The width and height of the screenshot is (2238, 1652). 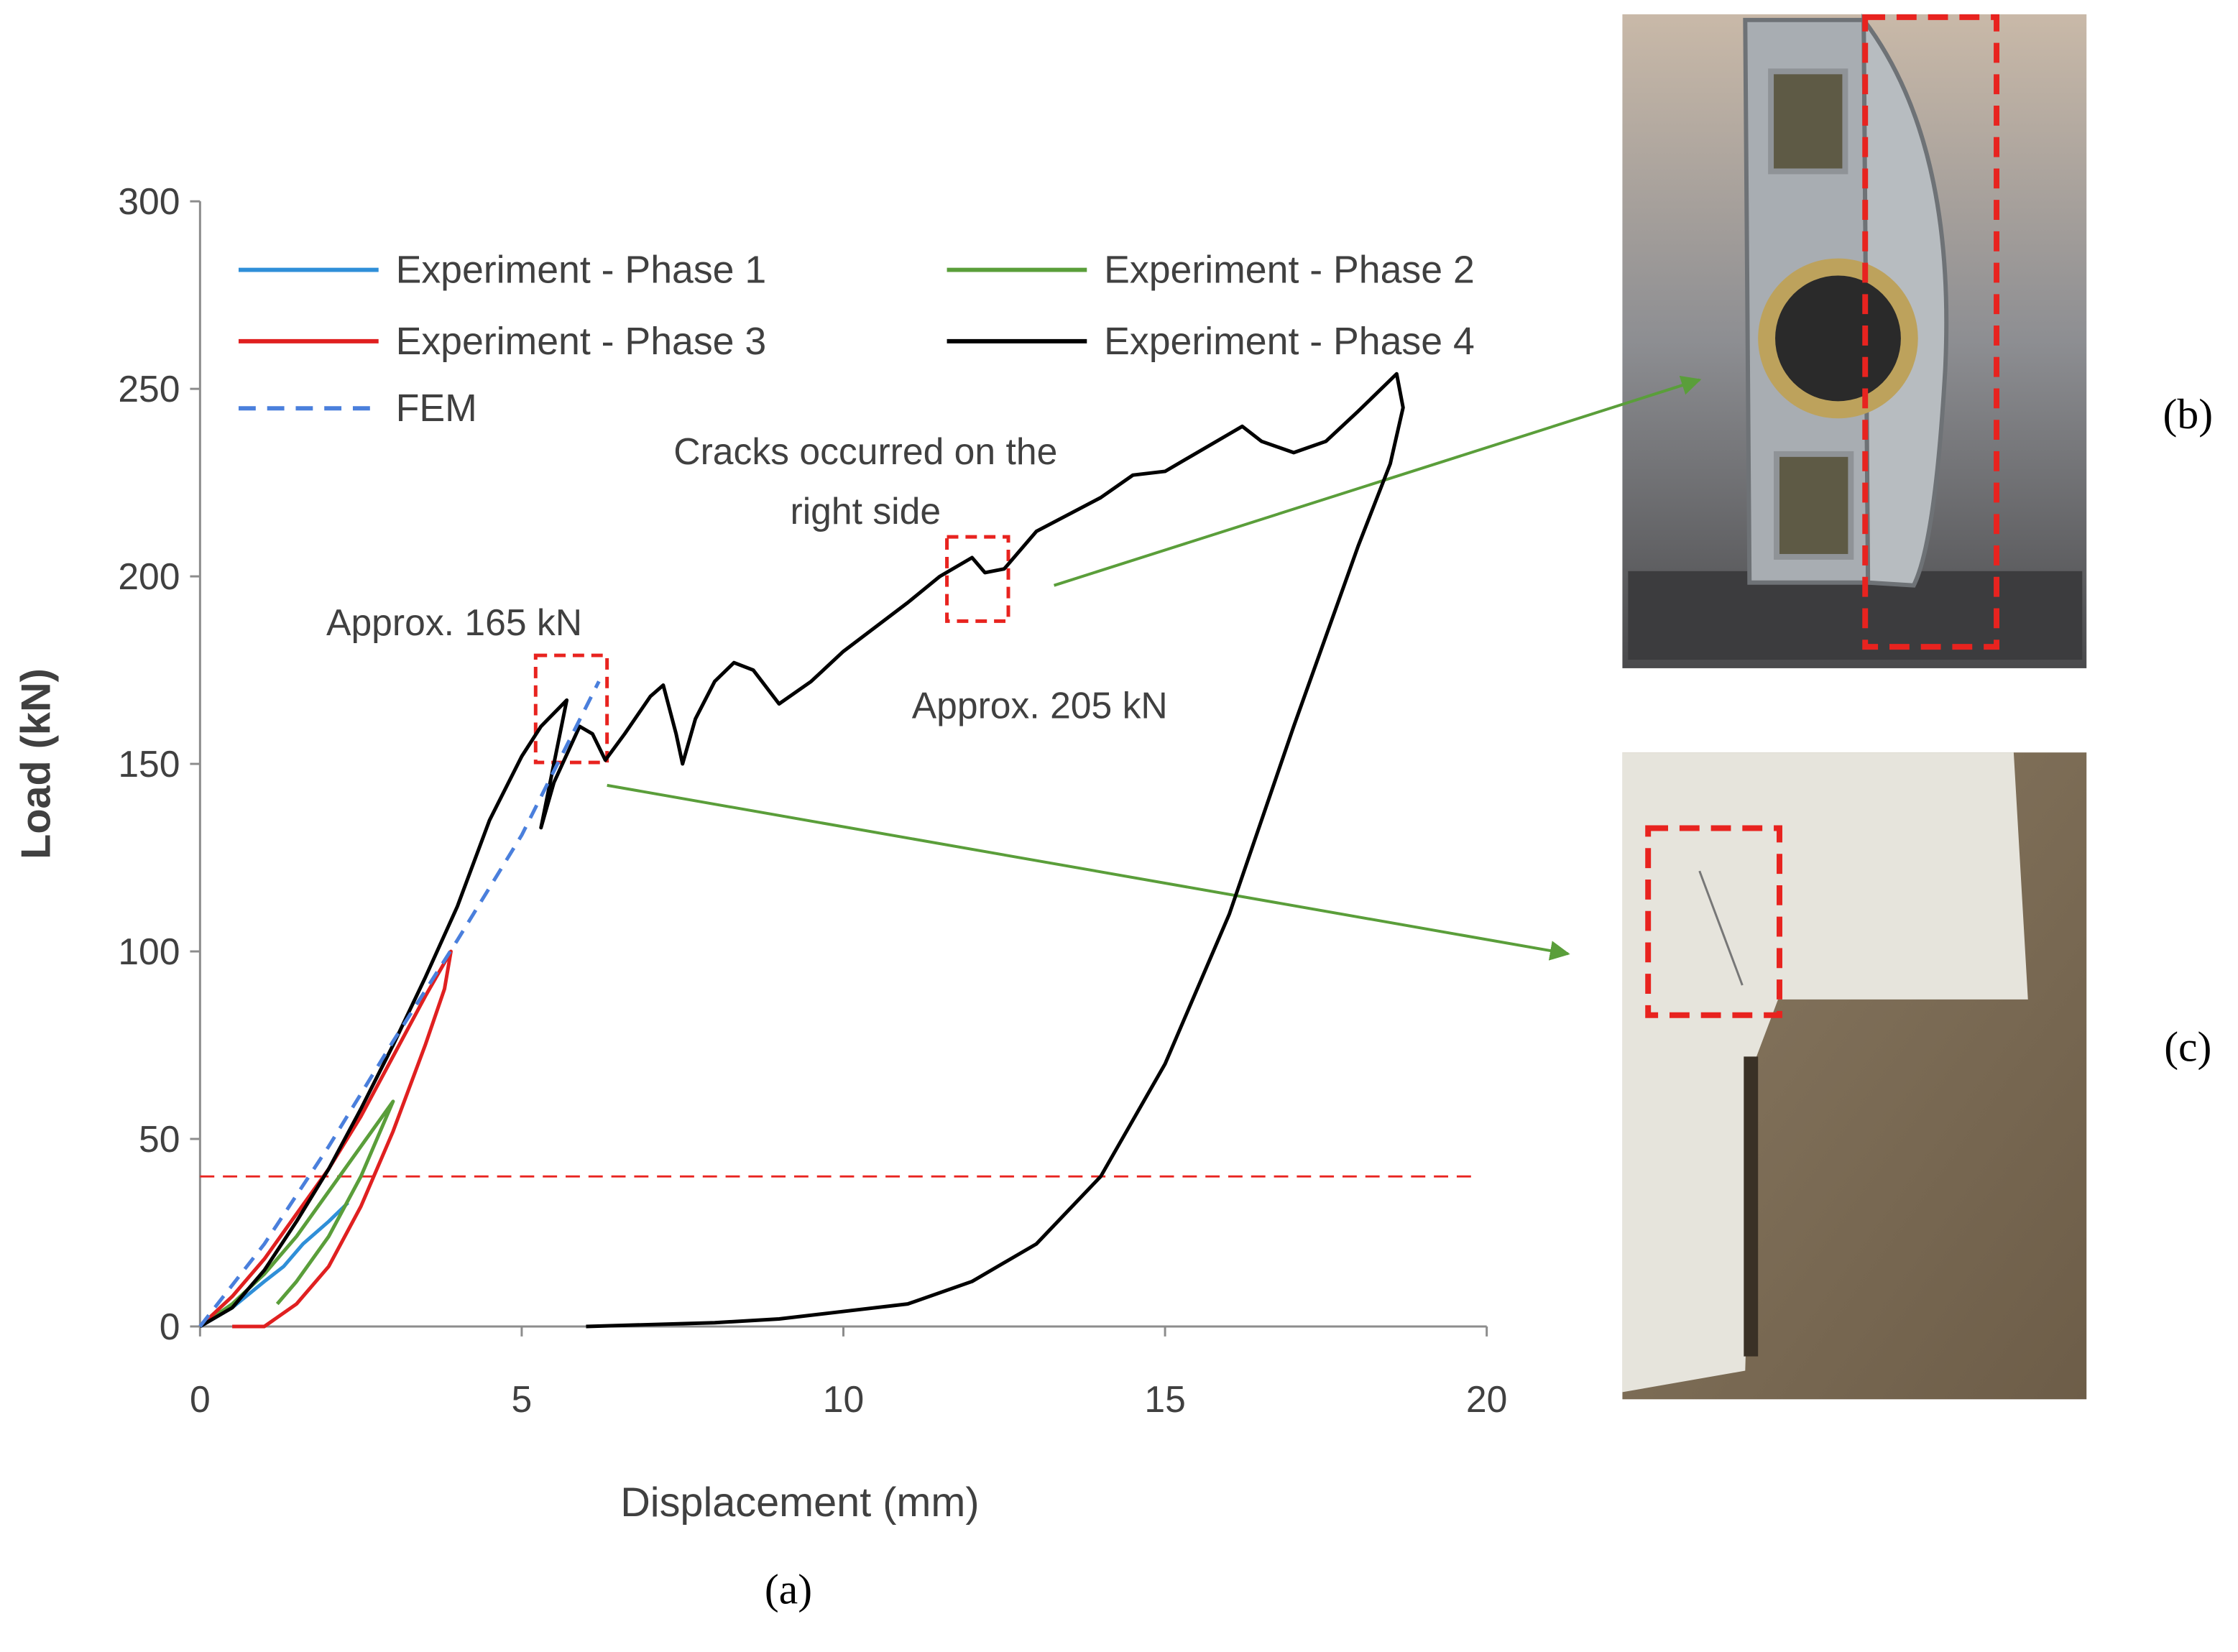 What do you see at coordinates (149, 389) in the screenshot?
I see `y-tick-label: 250` at bounding box center [149, 389].